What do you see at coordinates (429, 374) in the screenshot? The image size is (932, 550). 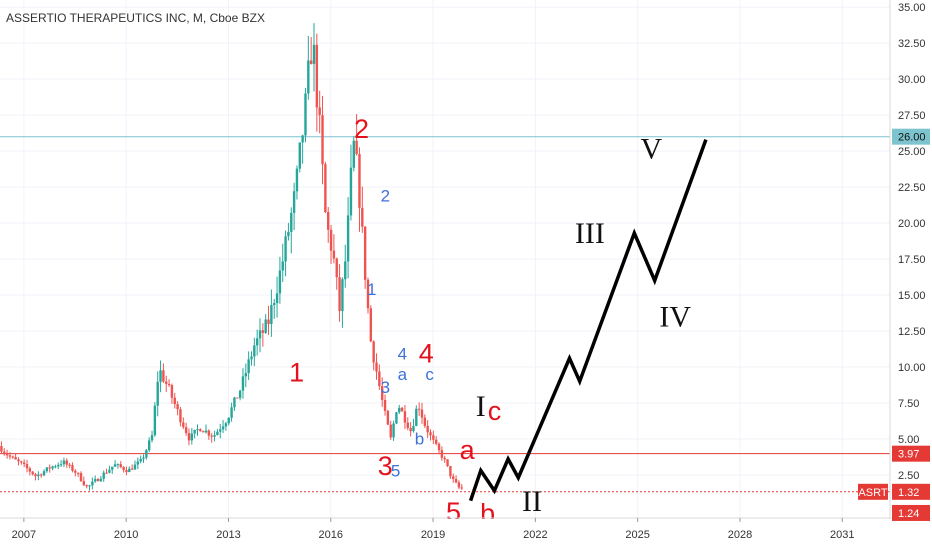 I see `wave-label-blue: c` at bounding box center [429, 374].